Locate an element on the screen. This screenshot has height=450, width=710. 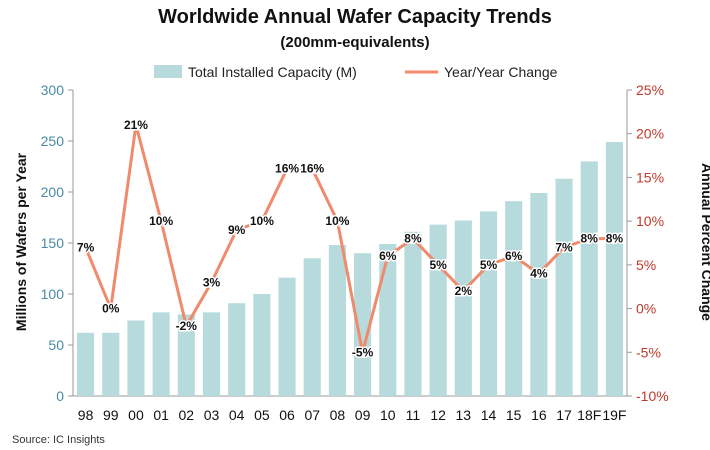
yoy-data-label: 2% is located at coordinates (464, 291).